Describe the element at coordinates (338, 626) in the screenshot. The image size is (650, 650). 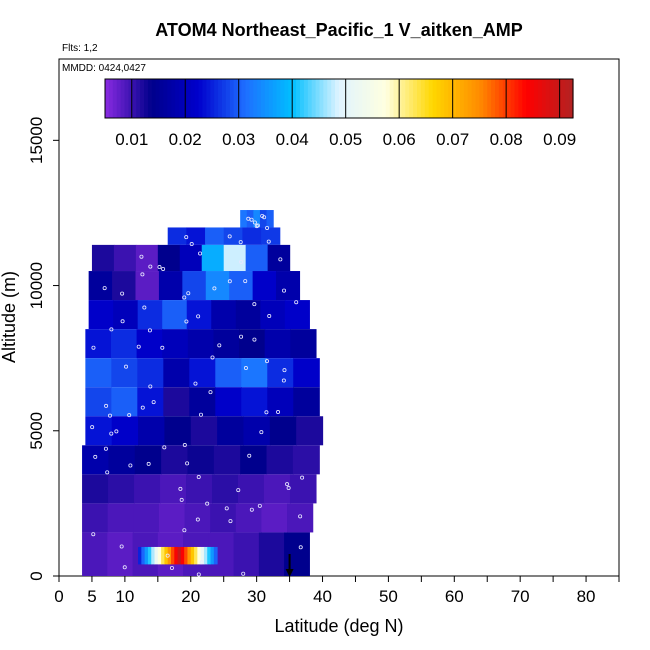
I see `x-axis-label: Latitude (deg N)` at that location.